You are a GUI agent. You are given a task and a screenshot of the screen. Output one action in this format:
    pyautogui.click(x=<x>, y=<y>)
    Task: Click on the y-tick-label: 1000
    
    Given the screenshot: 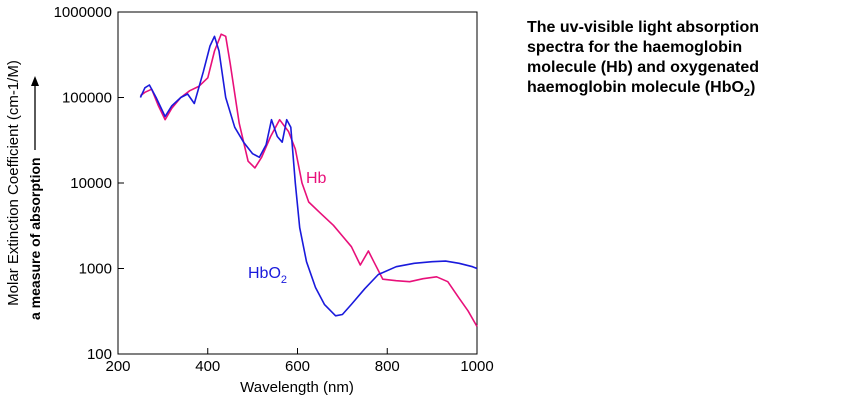 What is the action you would take?
    pyautogui.click(x=95, y=269)
    